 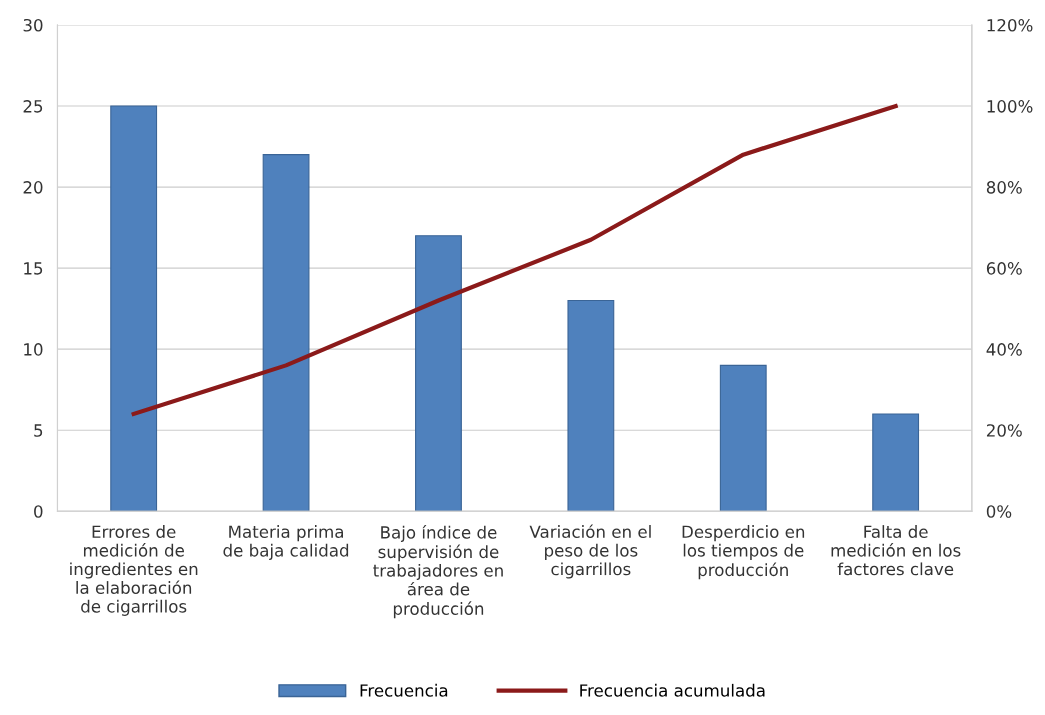 I want to click on legend-label: Frecuencia, so click(x=404, y=690).